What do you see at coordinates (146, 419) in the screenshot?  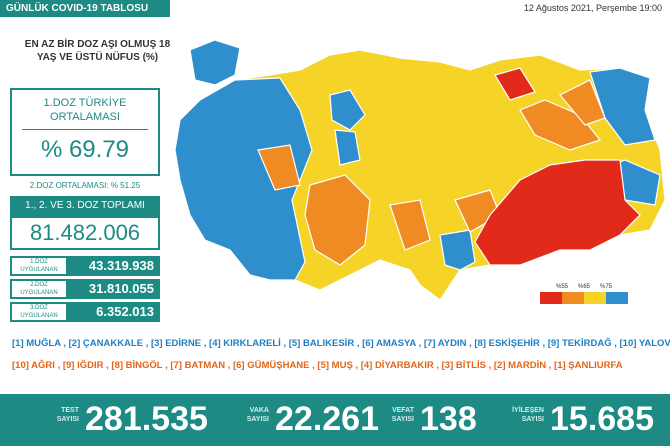 I see `stat-value: 281.535` at bounding box center [146, 419].